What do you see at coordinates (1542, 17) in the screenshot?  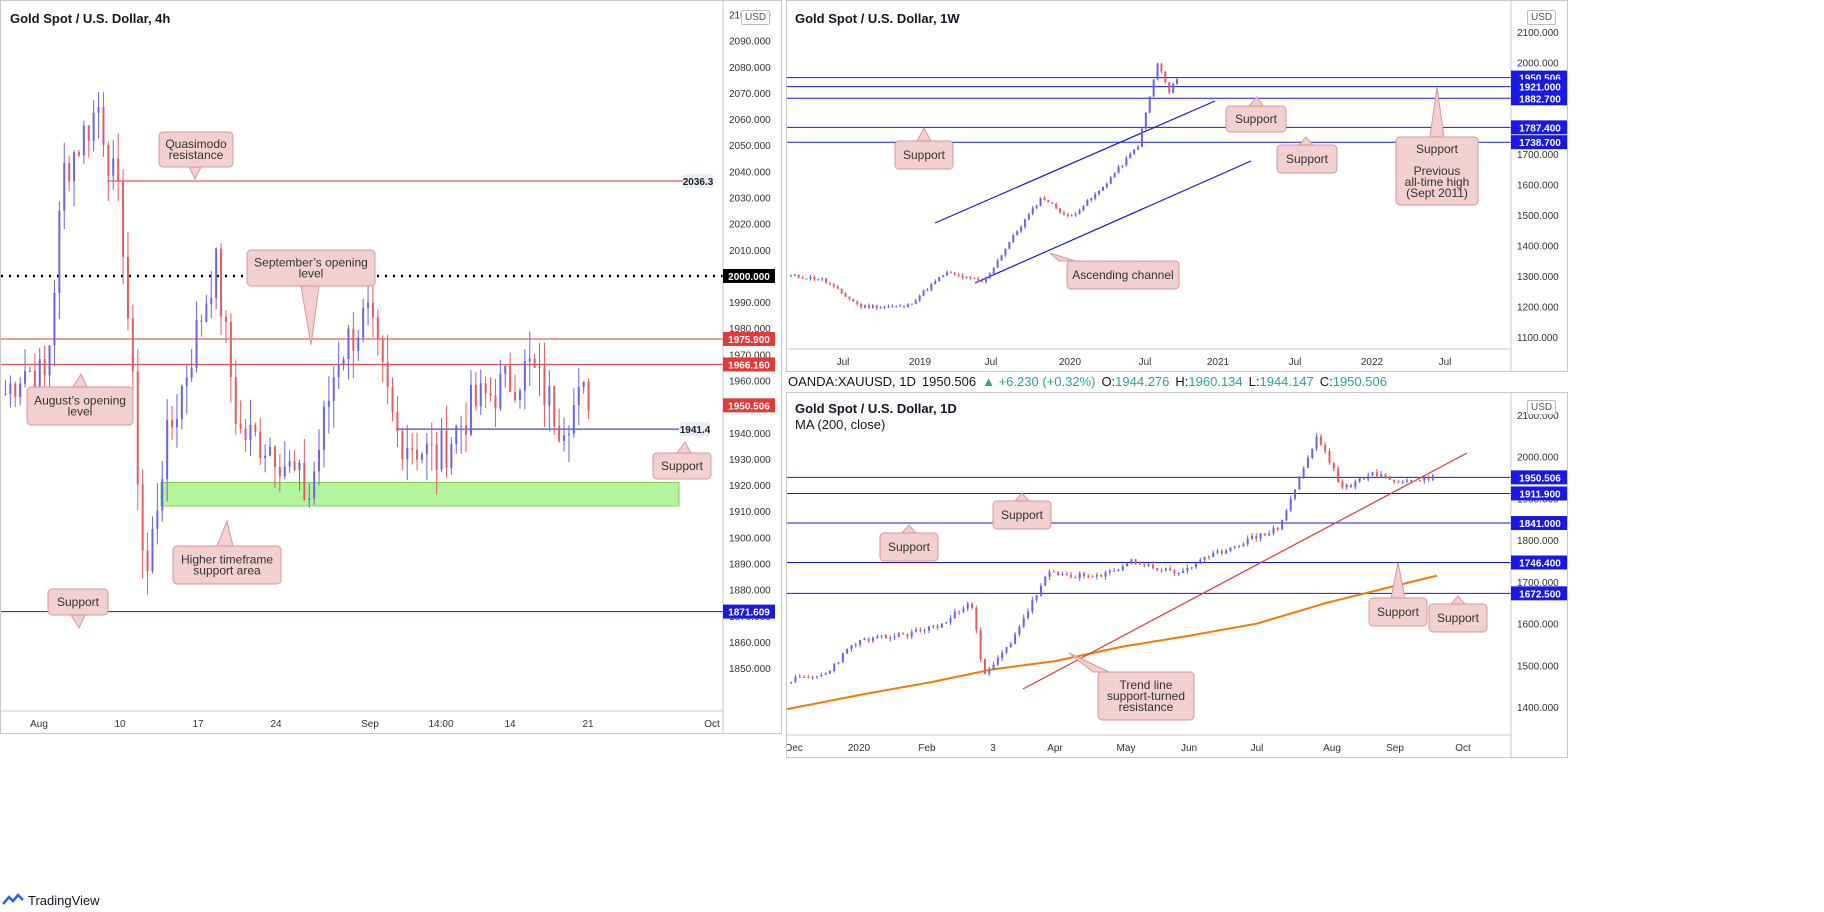 I see `currency-label-1w: USD` at bounding box center [1542, 17].